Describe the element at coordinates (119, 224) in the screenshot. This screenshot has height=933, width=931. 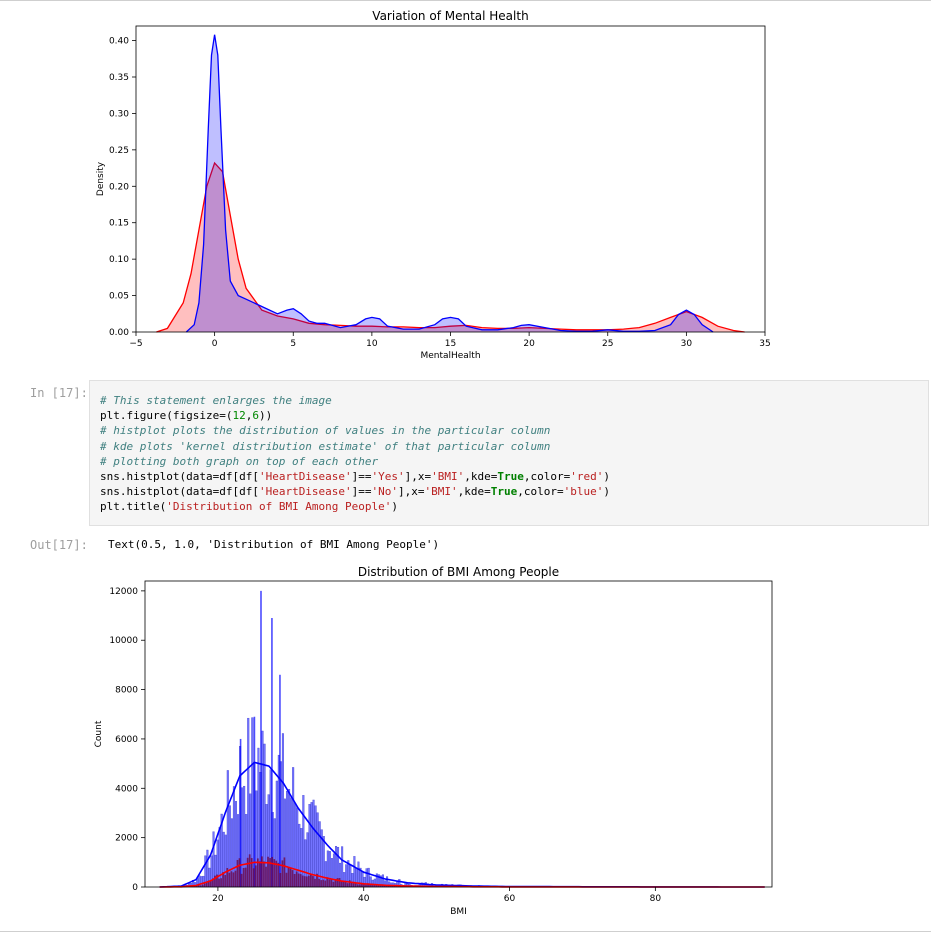
I see `y-tick-label: 0.15` at that location.